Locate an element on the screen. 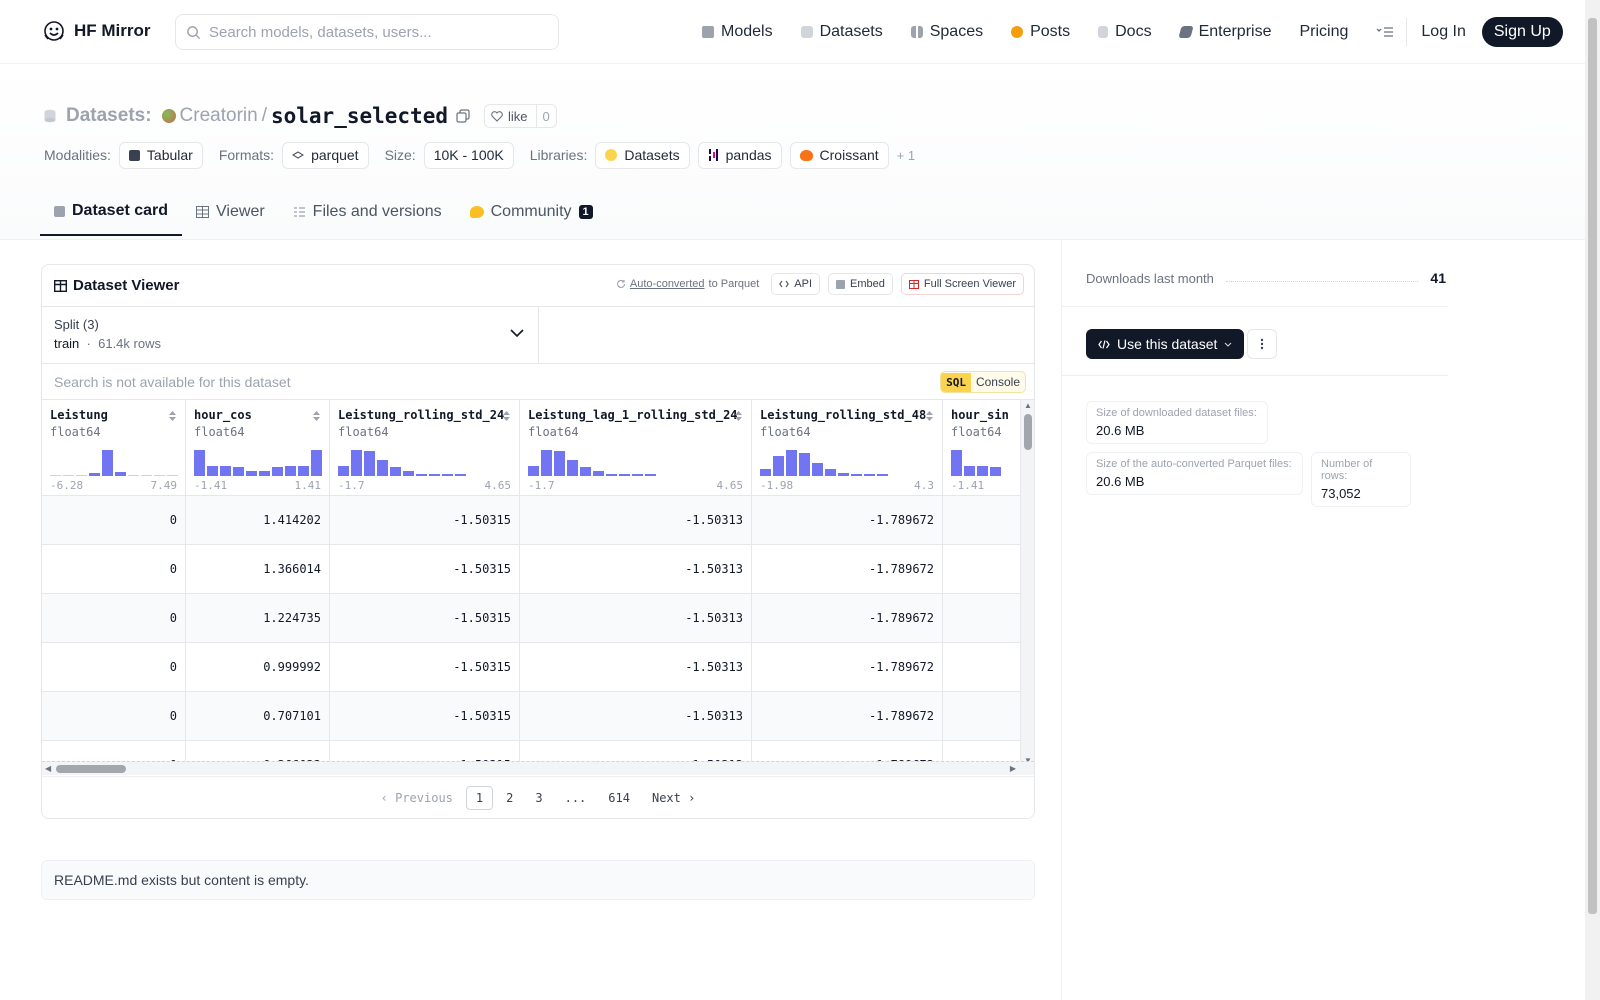  nav-spaces: Spaces is located at coordinates (946, 32).